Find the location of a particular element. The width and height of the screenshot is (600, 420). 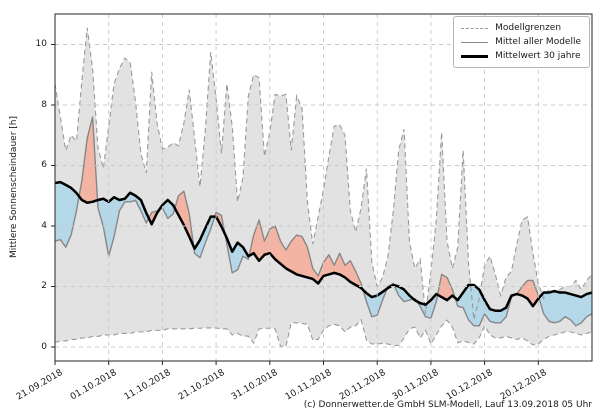

y-tick-label: 4 is located at coordinates (44, 225).